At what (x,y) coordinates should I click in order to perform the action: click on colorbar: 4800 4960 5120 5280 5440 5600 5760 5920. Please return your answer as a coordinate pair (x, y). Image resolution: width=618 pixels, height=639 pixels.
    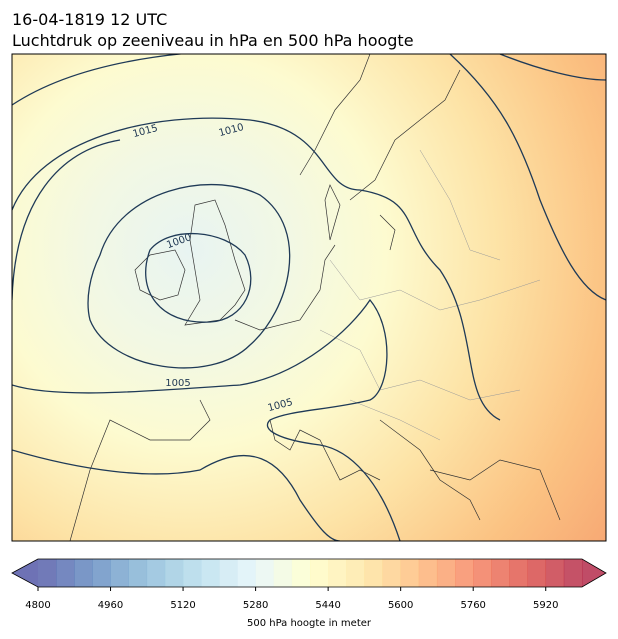
    Looking at the image, I should click on (309, 584).